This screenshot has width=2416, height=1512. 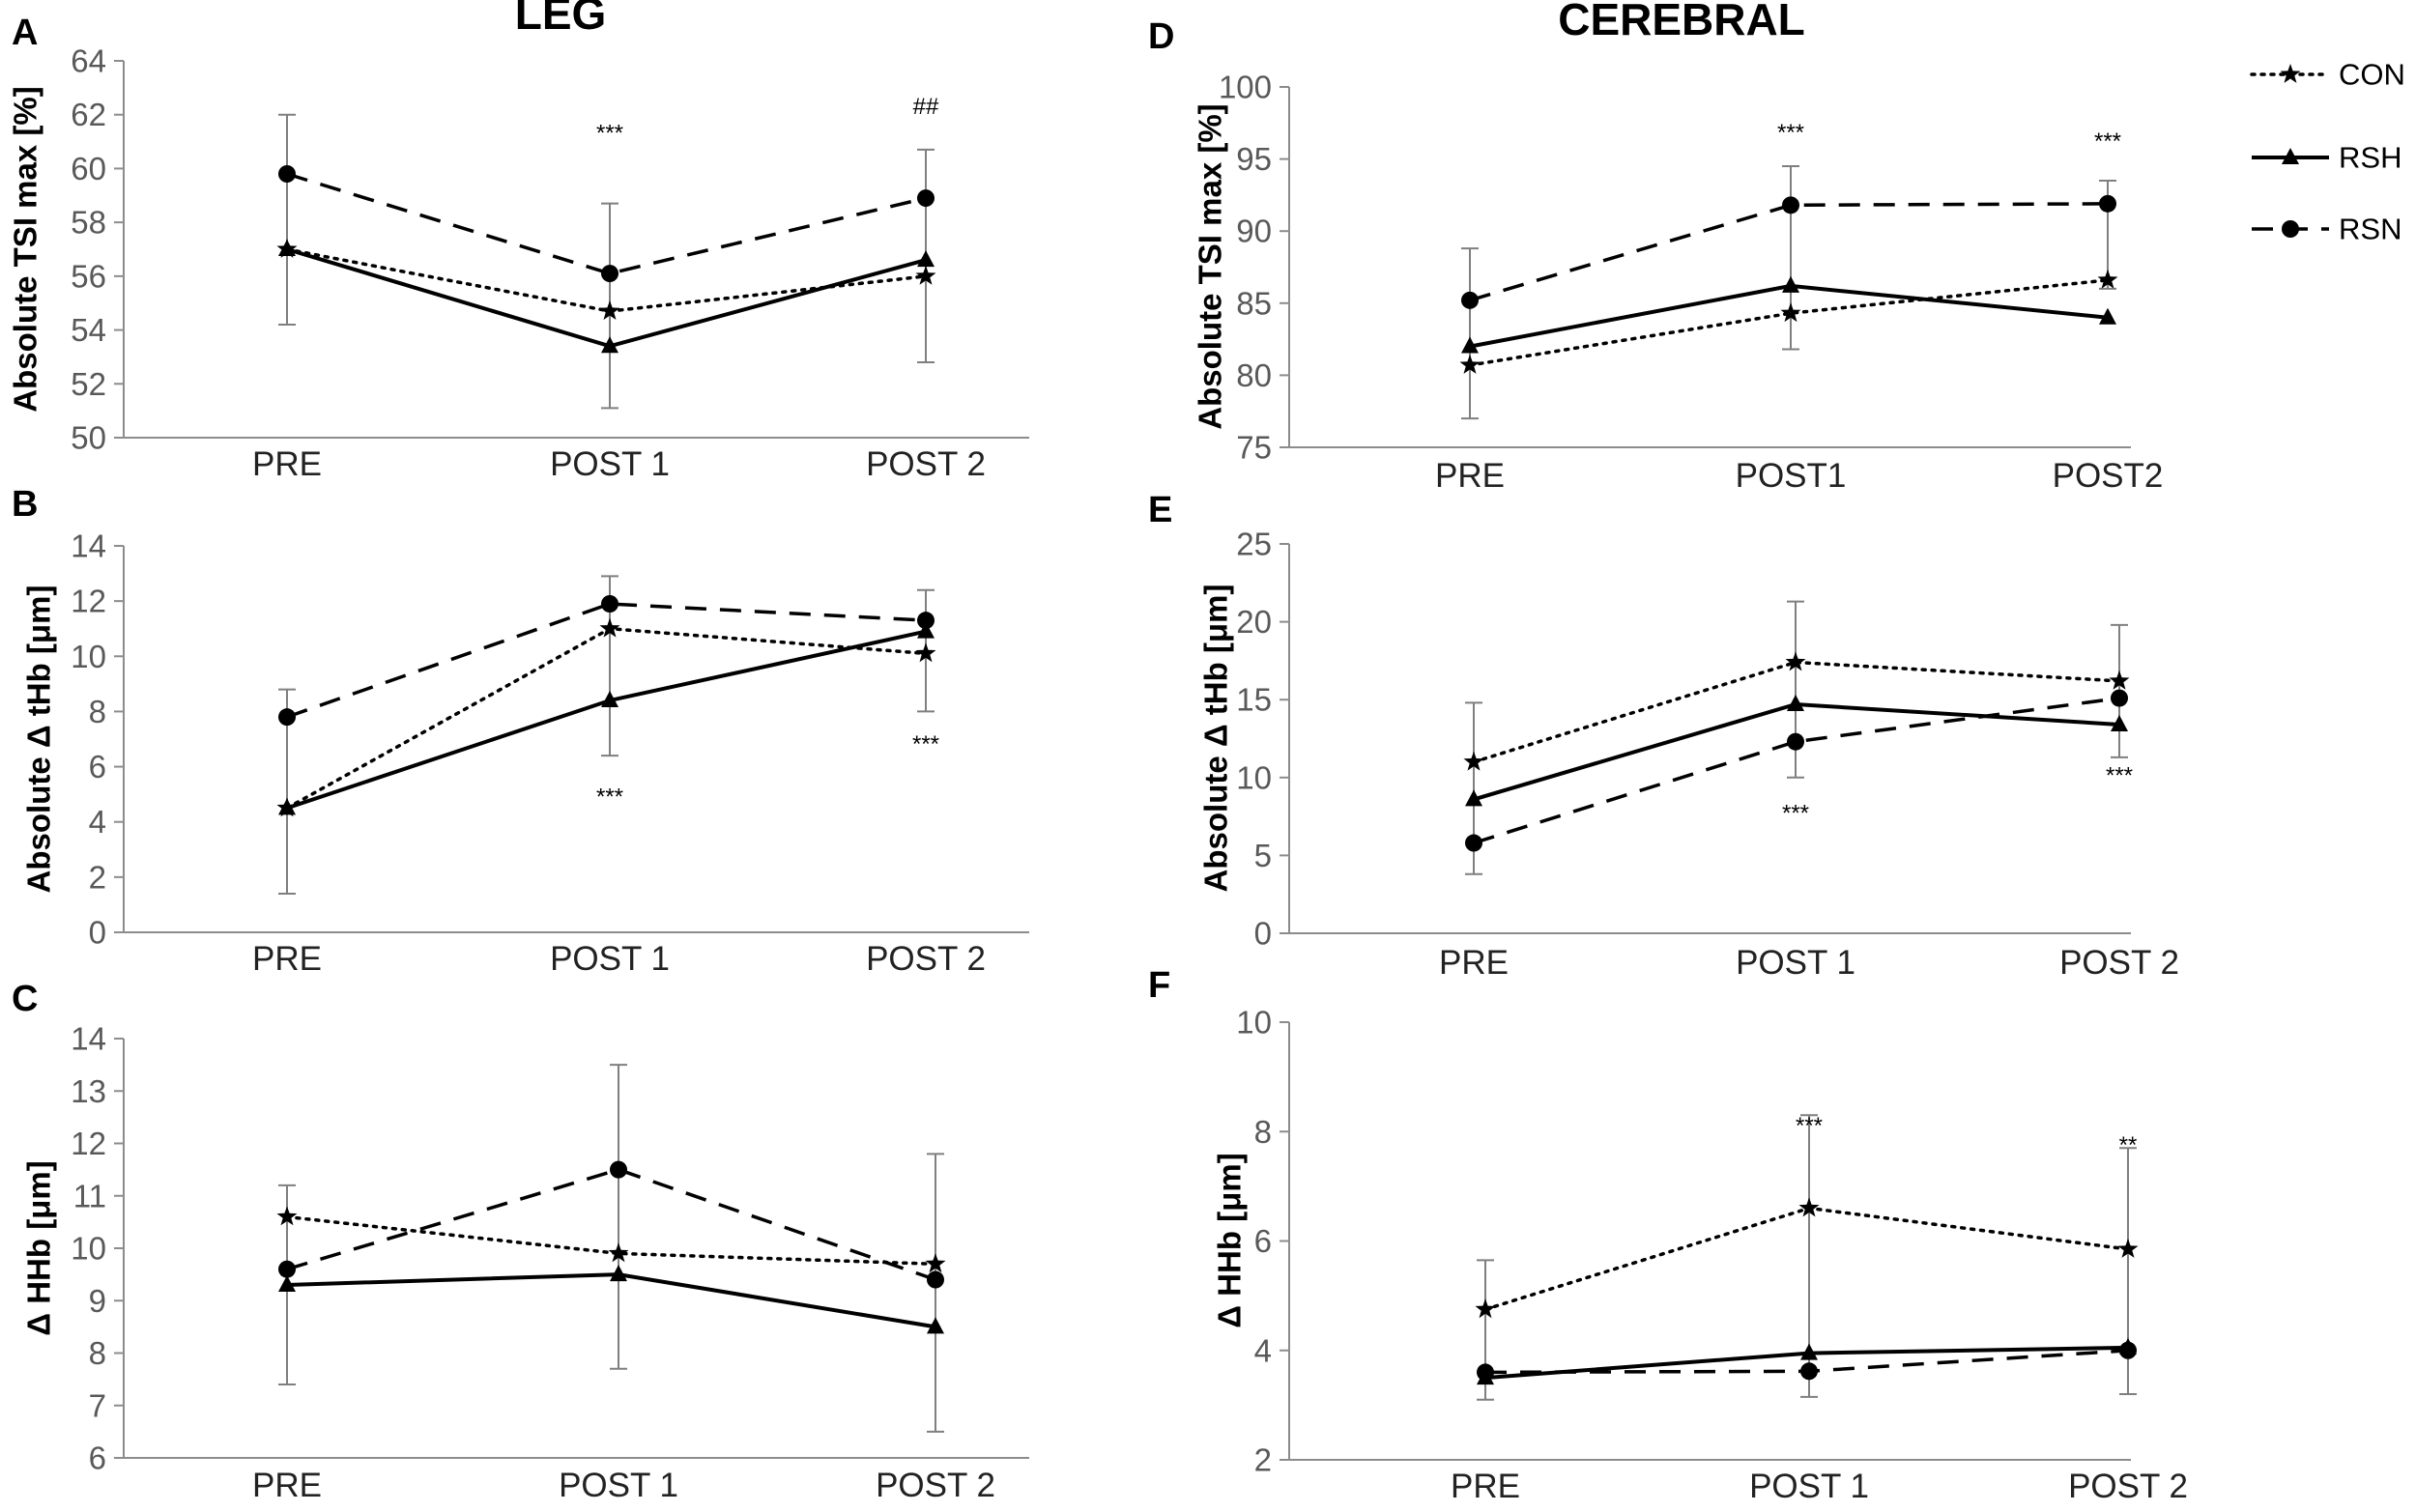 What do you see at coordinates (97, 1301) in the screenshot?
I see `y-tick-label: 9` at bounding box center [97, 1301].